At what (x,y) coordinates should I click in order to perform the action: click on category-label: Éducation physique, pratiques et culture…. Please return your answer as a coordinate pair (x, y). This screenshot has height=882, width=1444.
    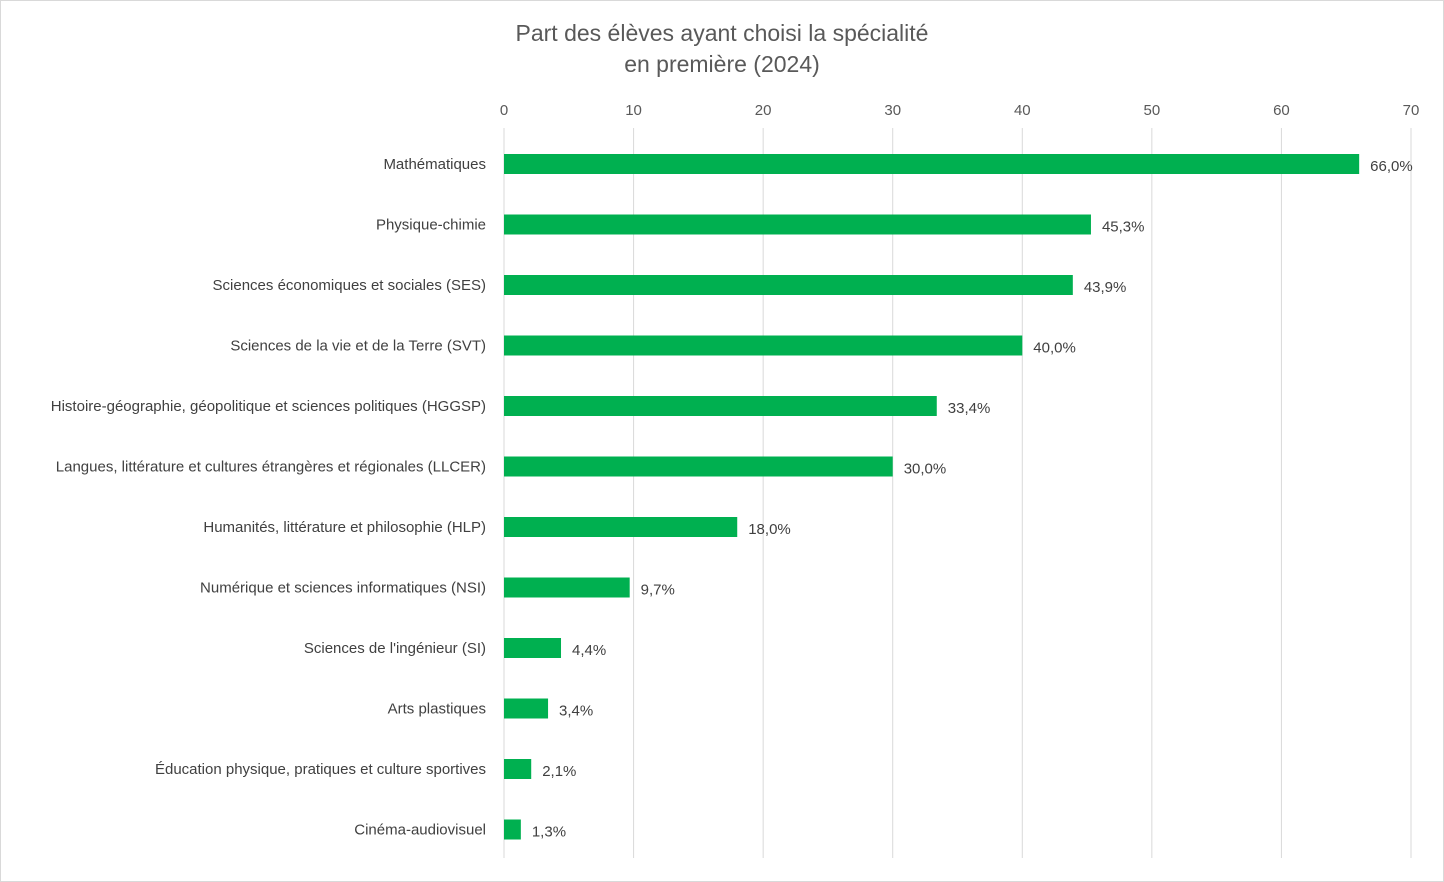
    Looking at the image, I should click on (320, 769).